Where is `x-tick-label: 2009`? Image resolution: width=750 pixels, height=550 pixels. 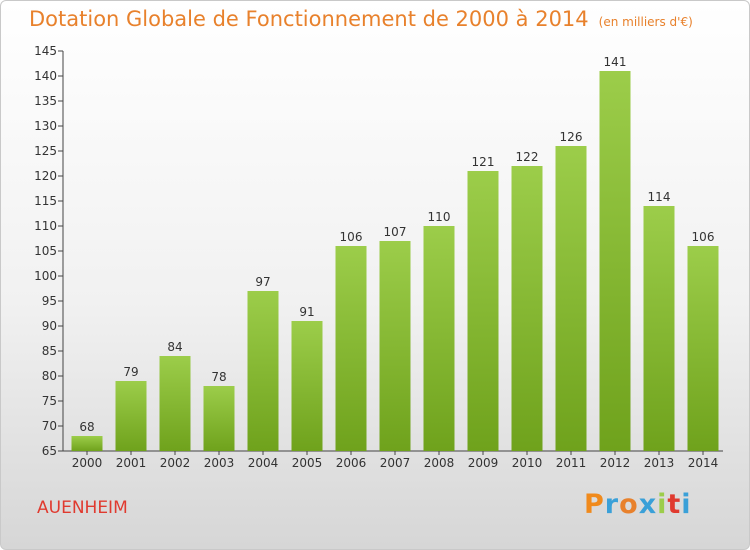 x-tick-label: 2009 is located at coordinates (483, 463).